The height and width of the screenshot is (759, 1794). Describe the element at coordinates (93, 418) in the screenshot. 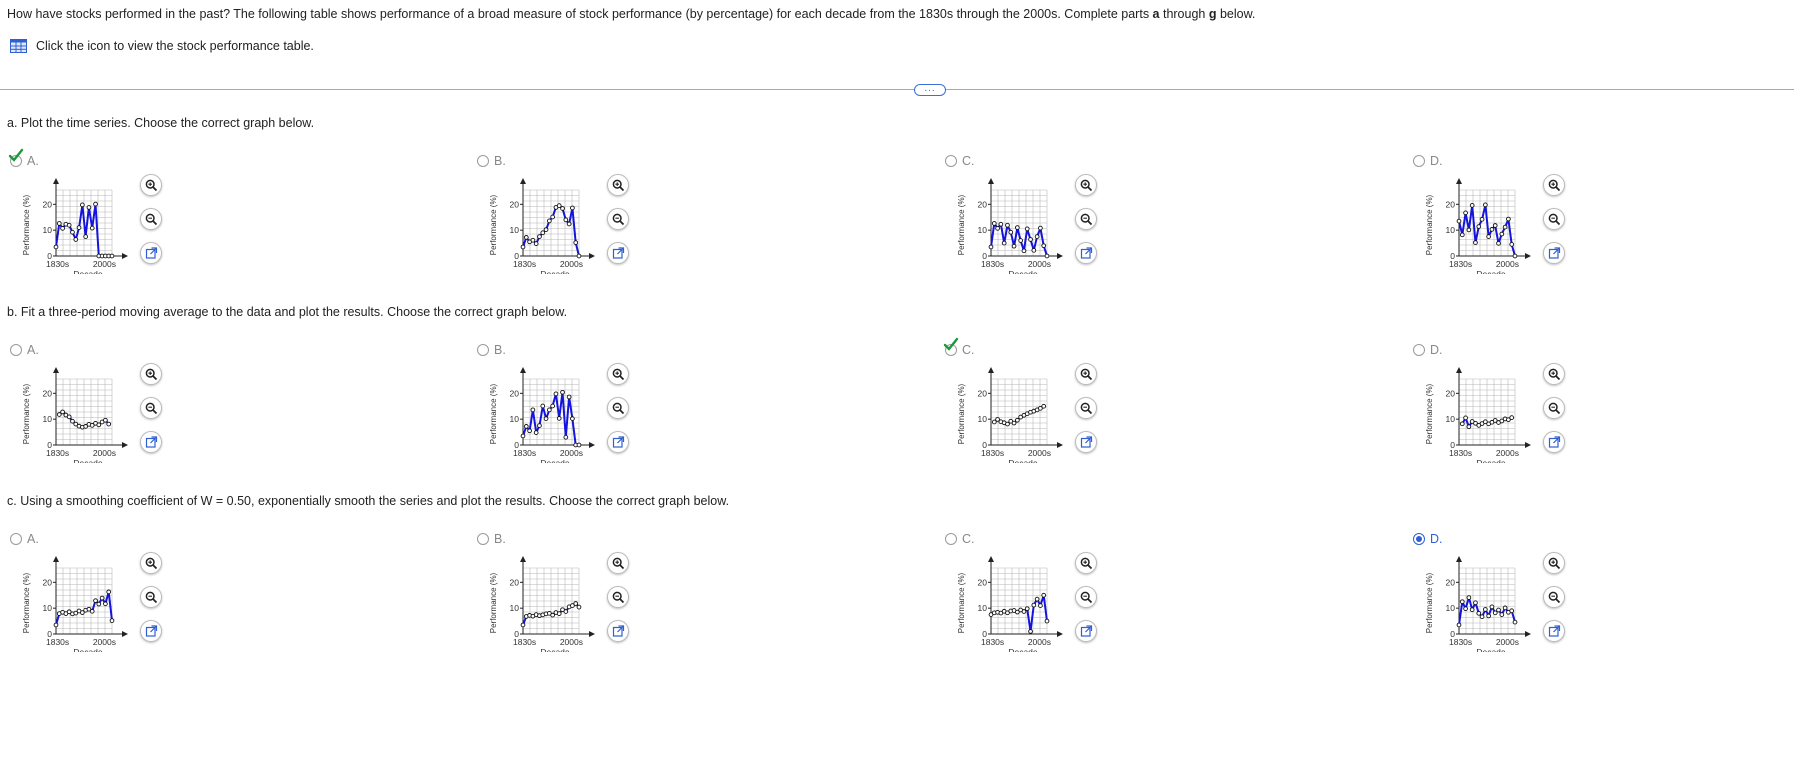

I see `part-b-option-a: A. 0 10 20 1830s 2000s Decade Performance (%)` at that location.